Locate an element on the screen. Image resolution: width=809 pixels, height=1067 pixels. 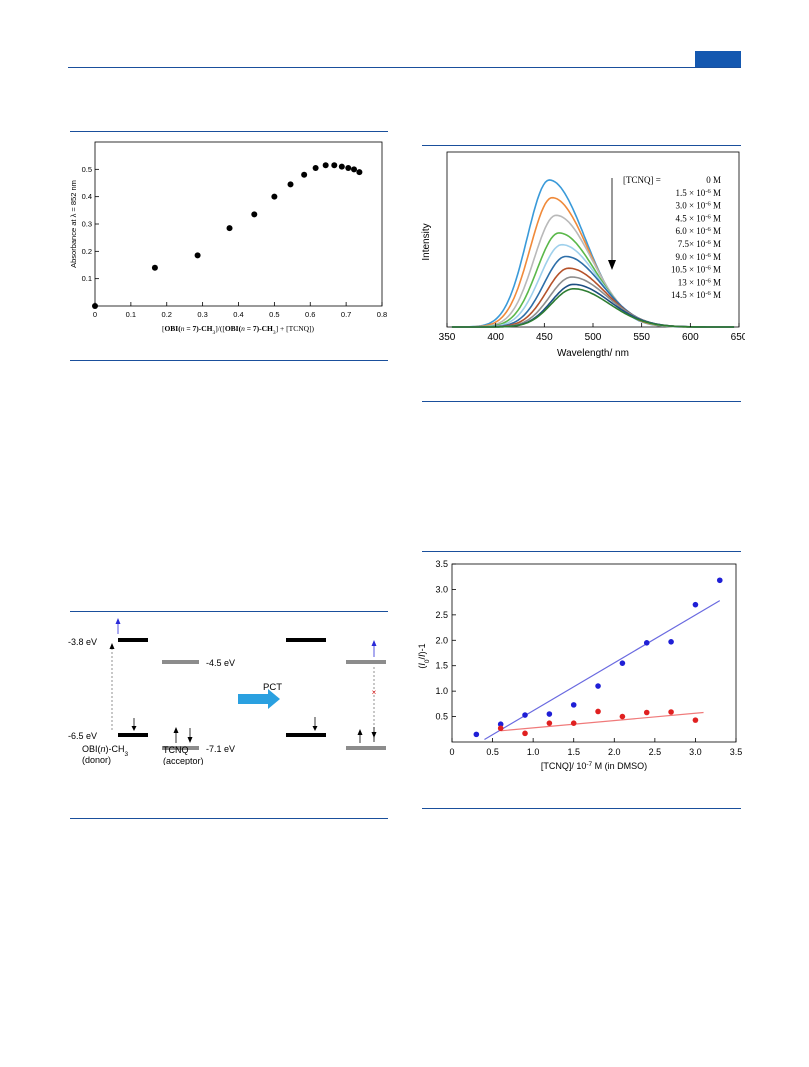
stern-volmer-y-tick-label: 3.0 is located at coordinates (441, 589).